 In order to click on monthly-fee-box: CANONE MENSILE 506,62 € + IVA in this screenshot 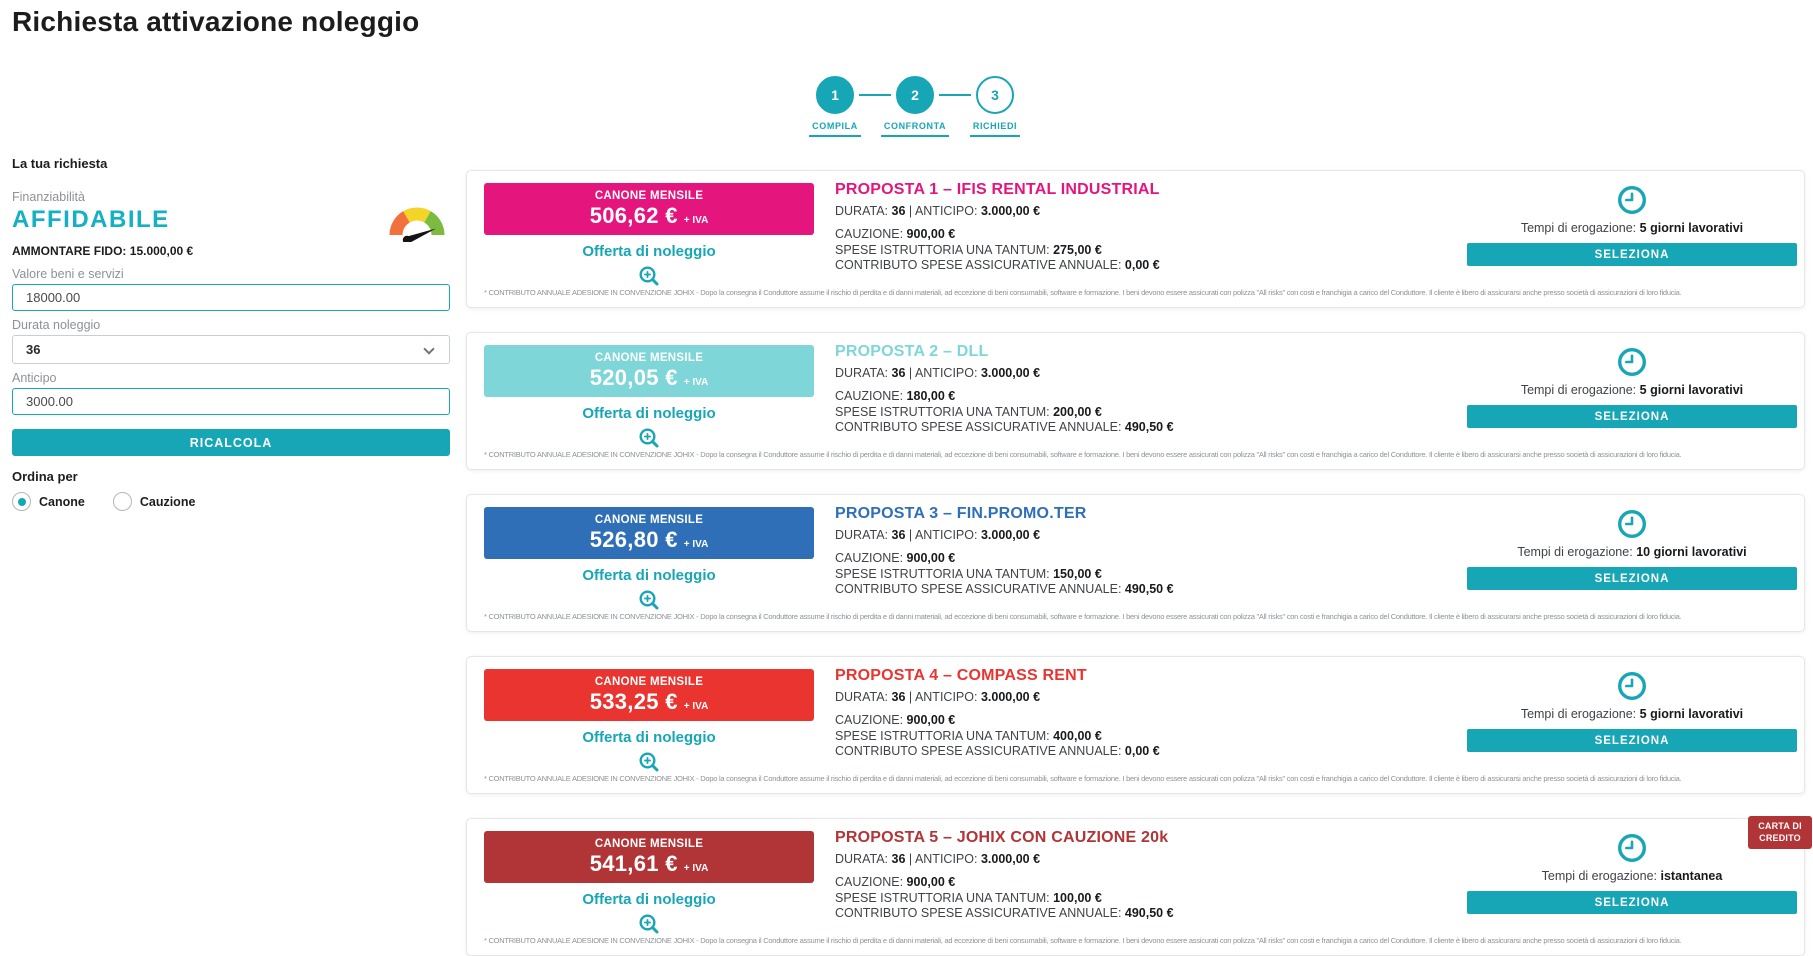, I will do `click(649, 209)`.